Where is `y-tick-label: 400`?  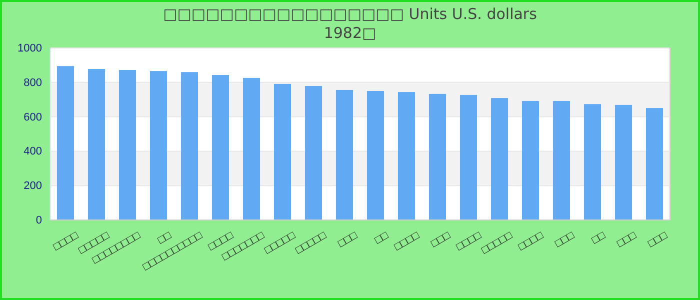 y-tick-label: 400 is located at coordinates (33, 152).